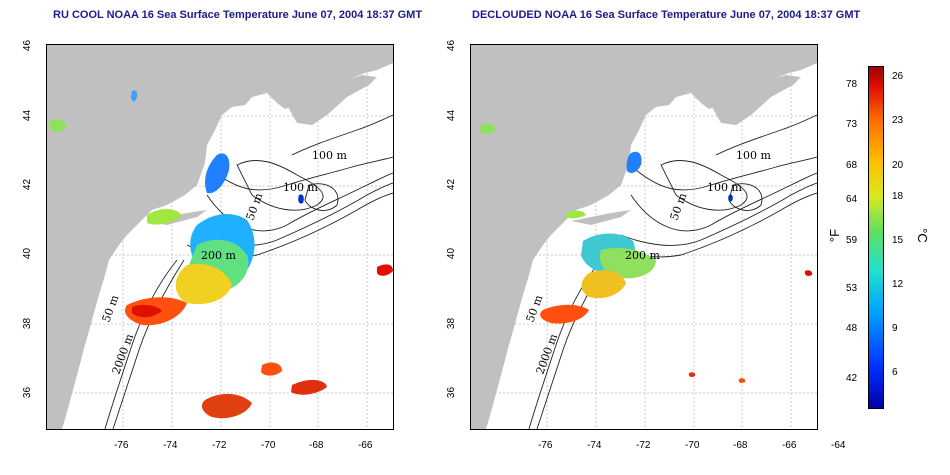  What do you see at coordinates (922, 235) in the screenshot?
I see `unit-celsius: °C` at bounding box center [922, 235].